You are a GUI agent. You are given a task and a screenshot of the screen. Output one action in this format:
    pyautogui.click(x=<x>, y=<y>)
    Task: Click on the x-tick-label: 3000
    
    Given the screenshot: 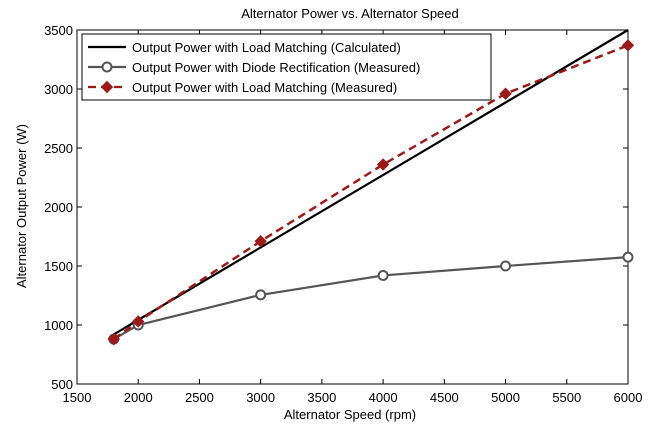 What is the action you would take?
    pyautogui.click(x=260, y=397)
    